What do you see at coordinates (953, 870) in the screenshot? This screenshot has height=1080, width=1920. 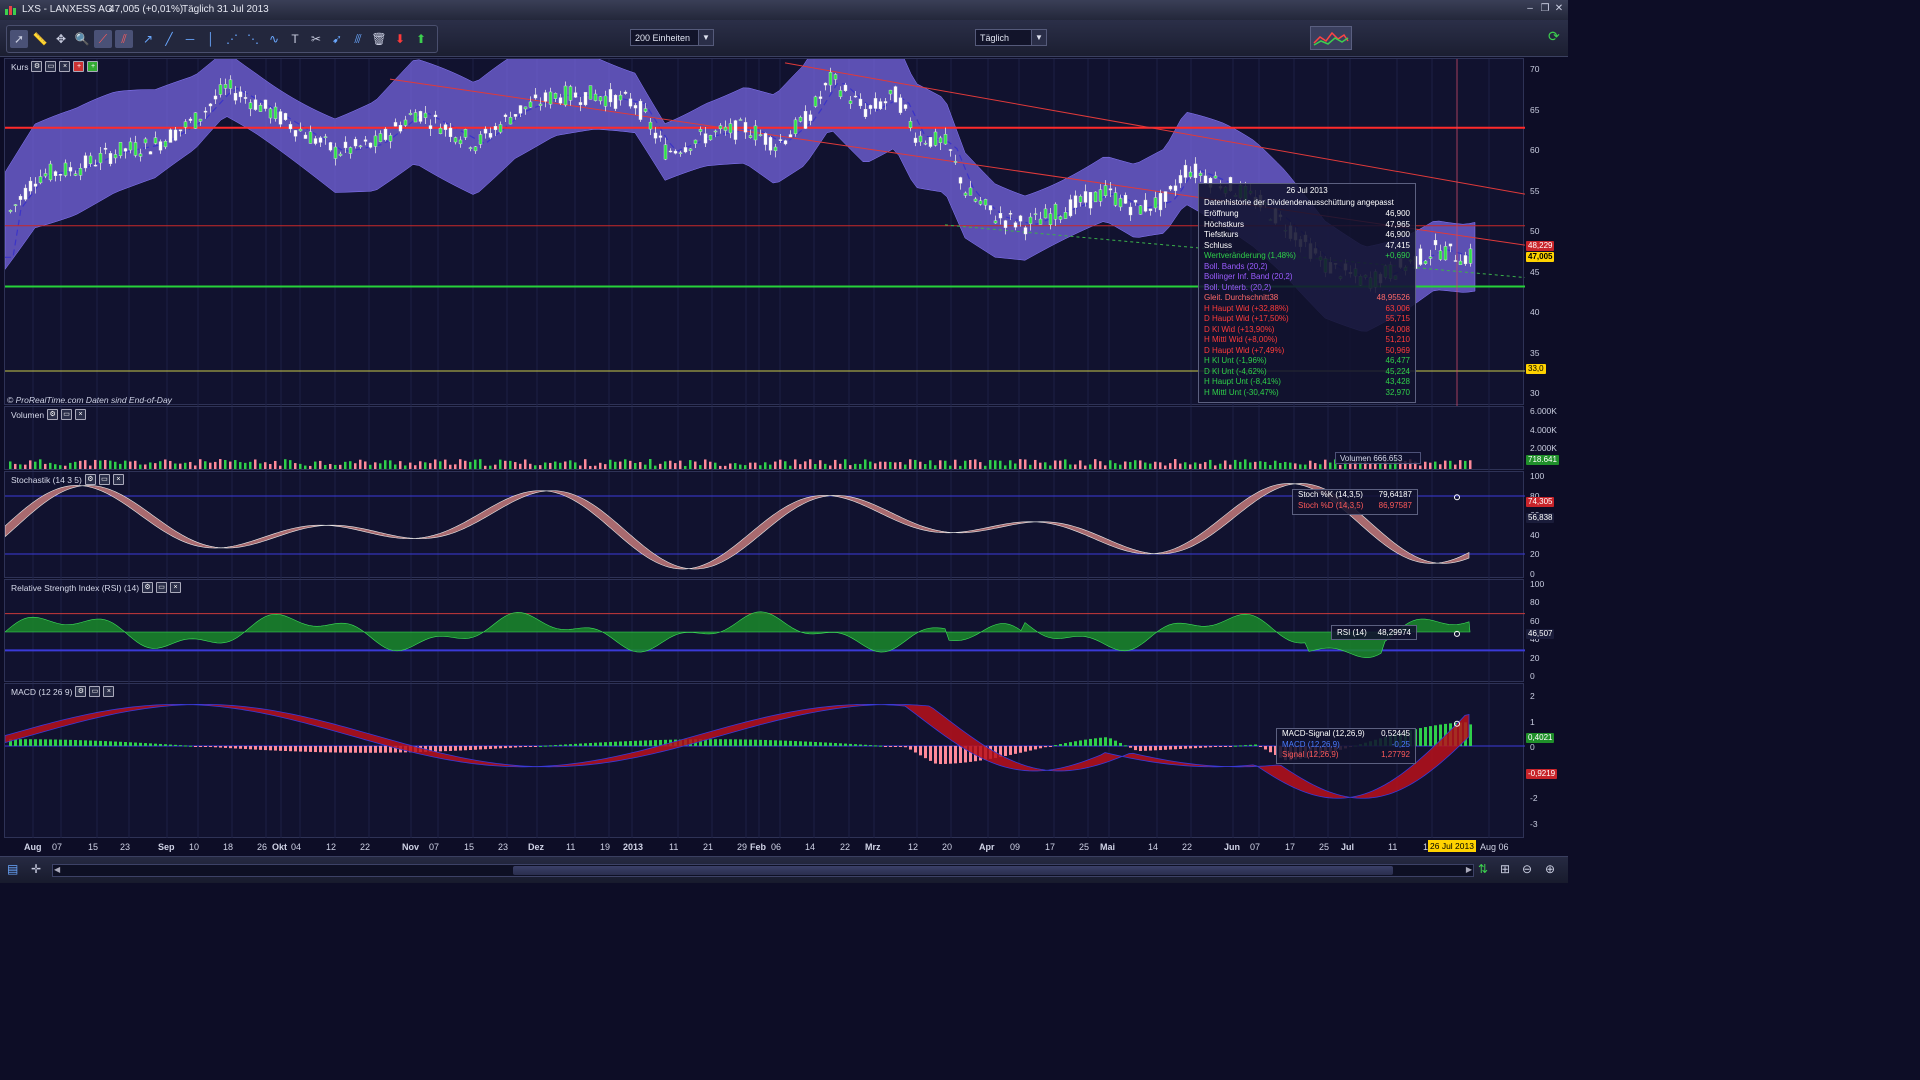 I see `scrollbar-thumb` at bounding box center [953, 870].